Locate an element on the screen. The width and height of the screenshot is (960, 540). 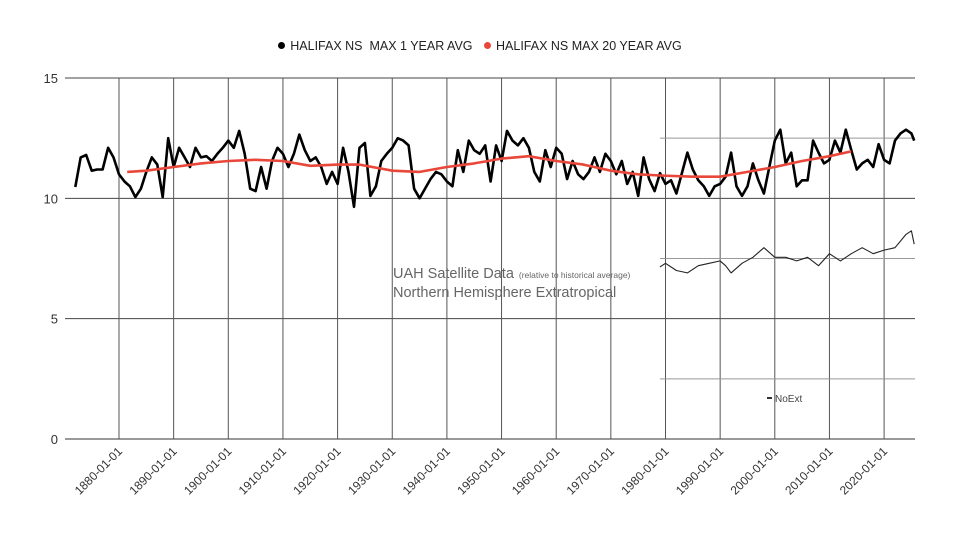
x-tick-label: 2000-01-01 is located at coordinates (755, 471).